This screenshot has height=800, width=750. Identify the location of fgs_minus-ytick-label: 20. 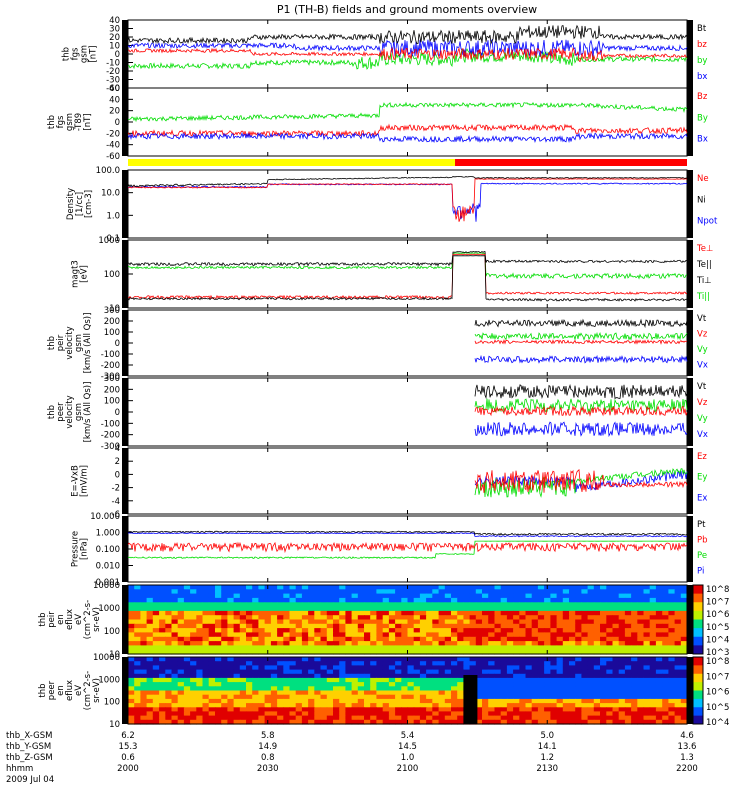
(114, 112).